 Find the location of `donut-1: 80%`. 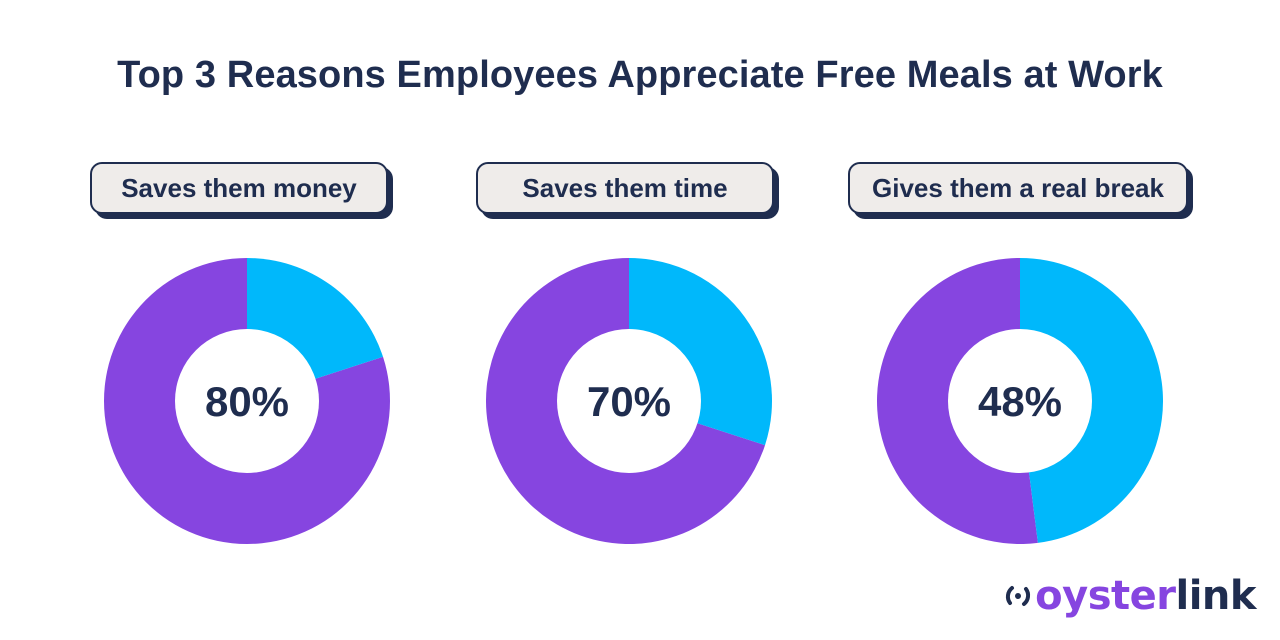

donut-1: 80% is located at coordinates (247, 401).